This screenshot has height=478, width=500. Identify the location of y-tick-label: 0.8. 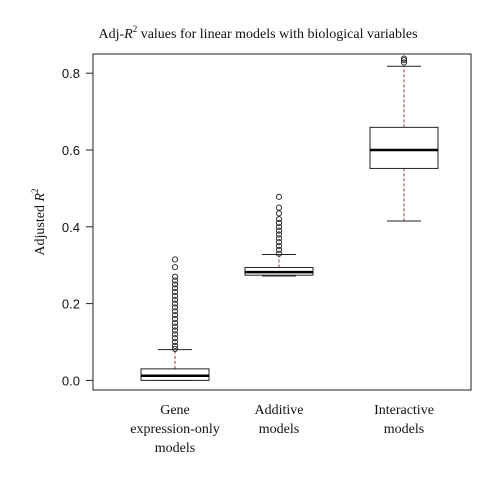
(71, 73).